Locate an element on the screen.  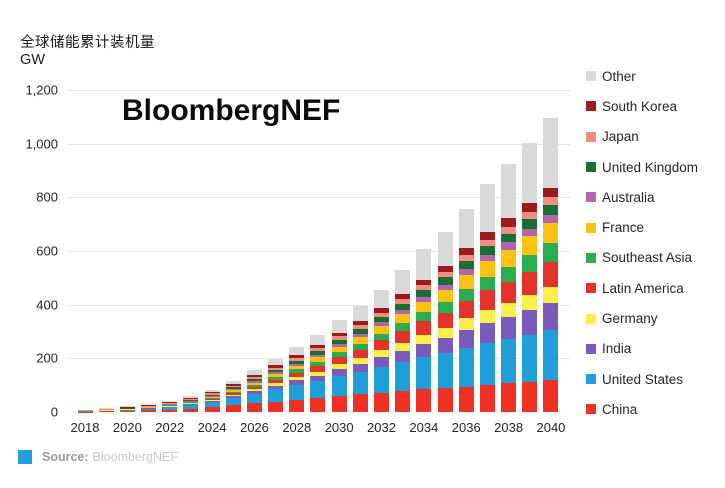
legend-item-australia: Australia is located at coordinates (642, 197).